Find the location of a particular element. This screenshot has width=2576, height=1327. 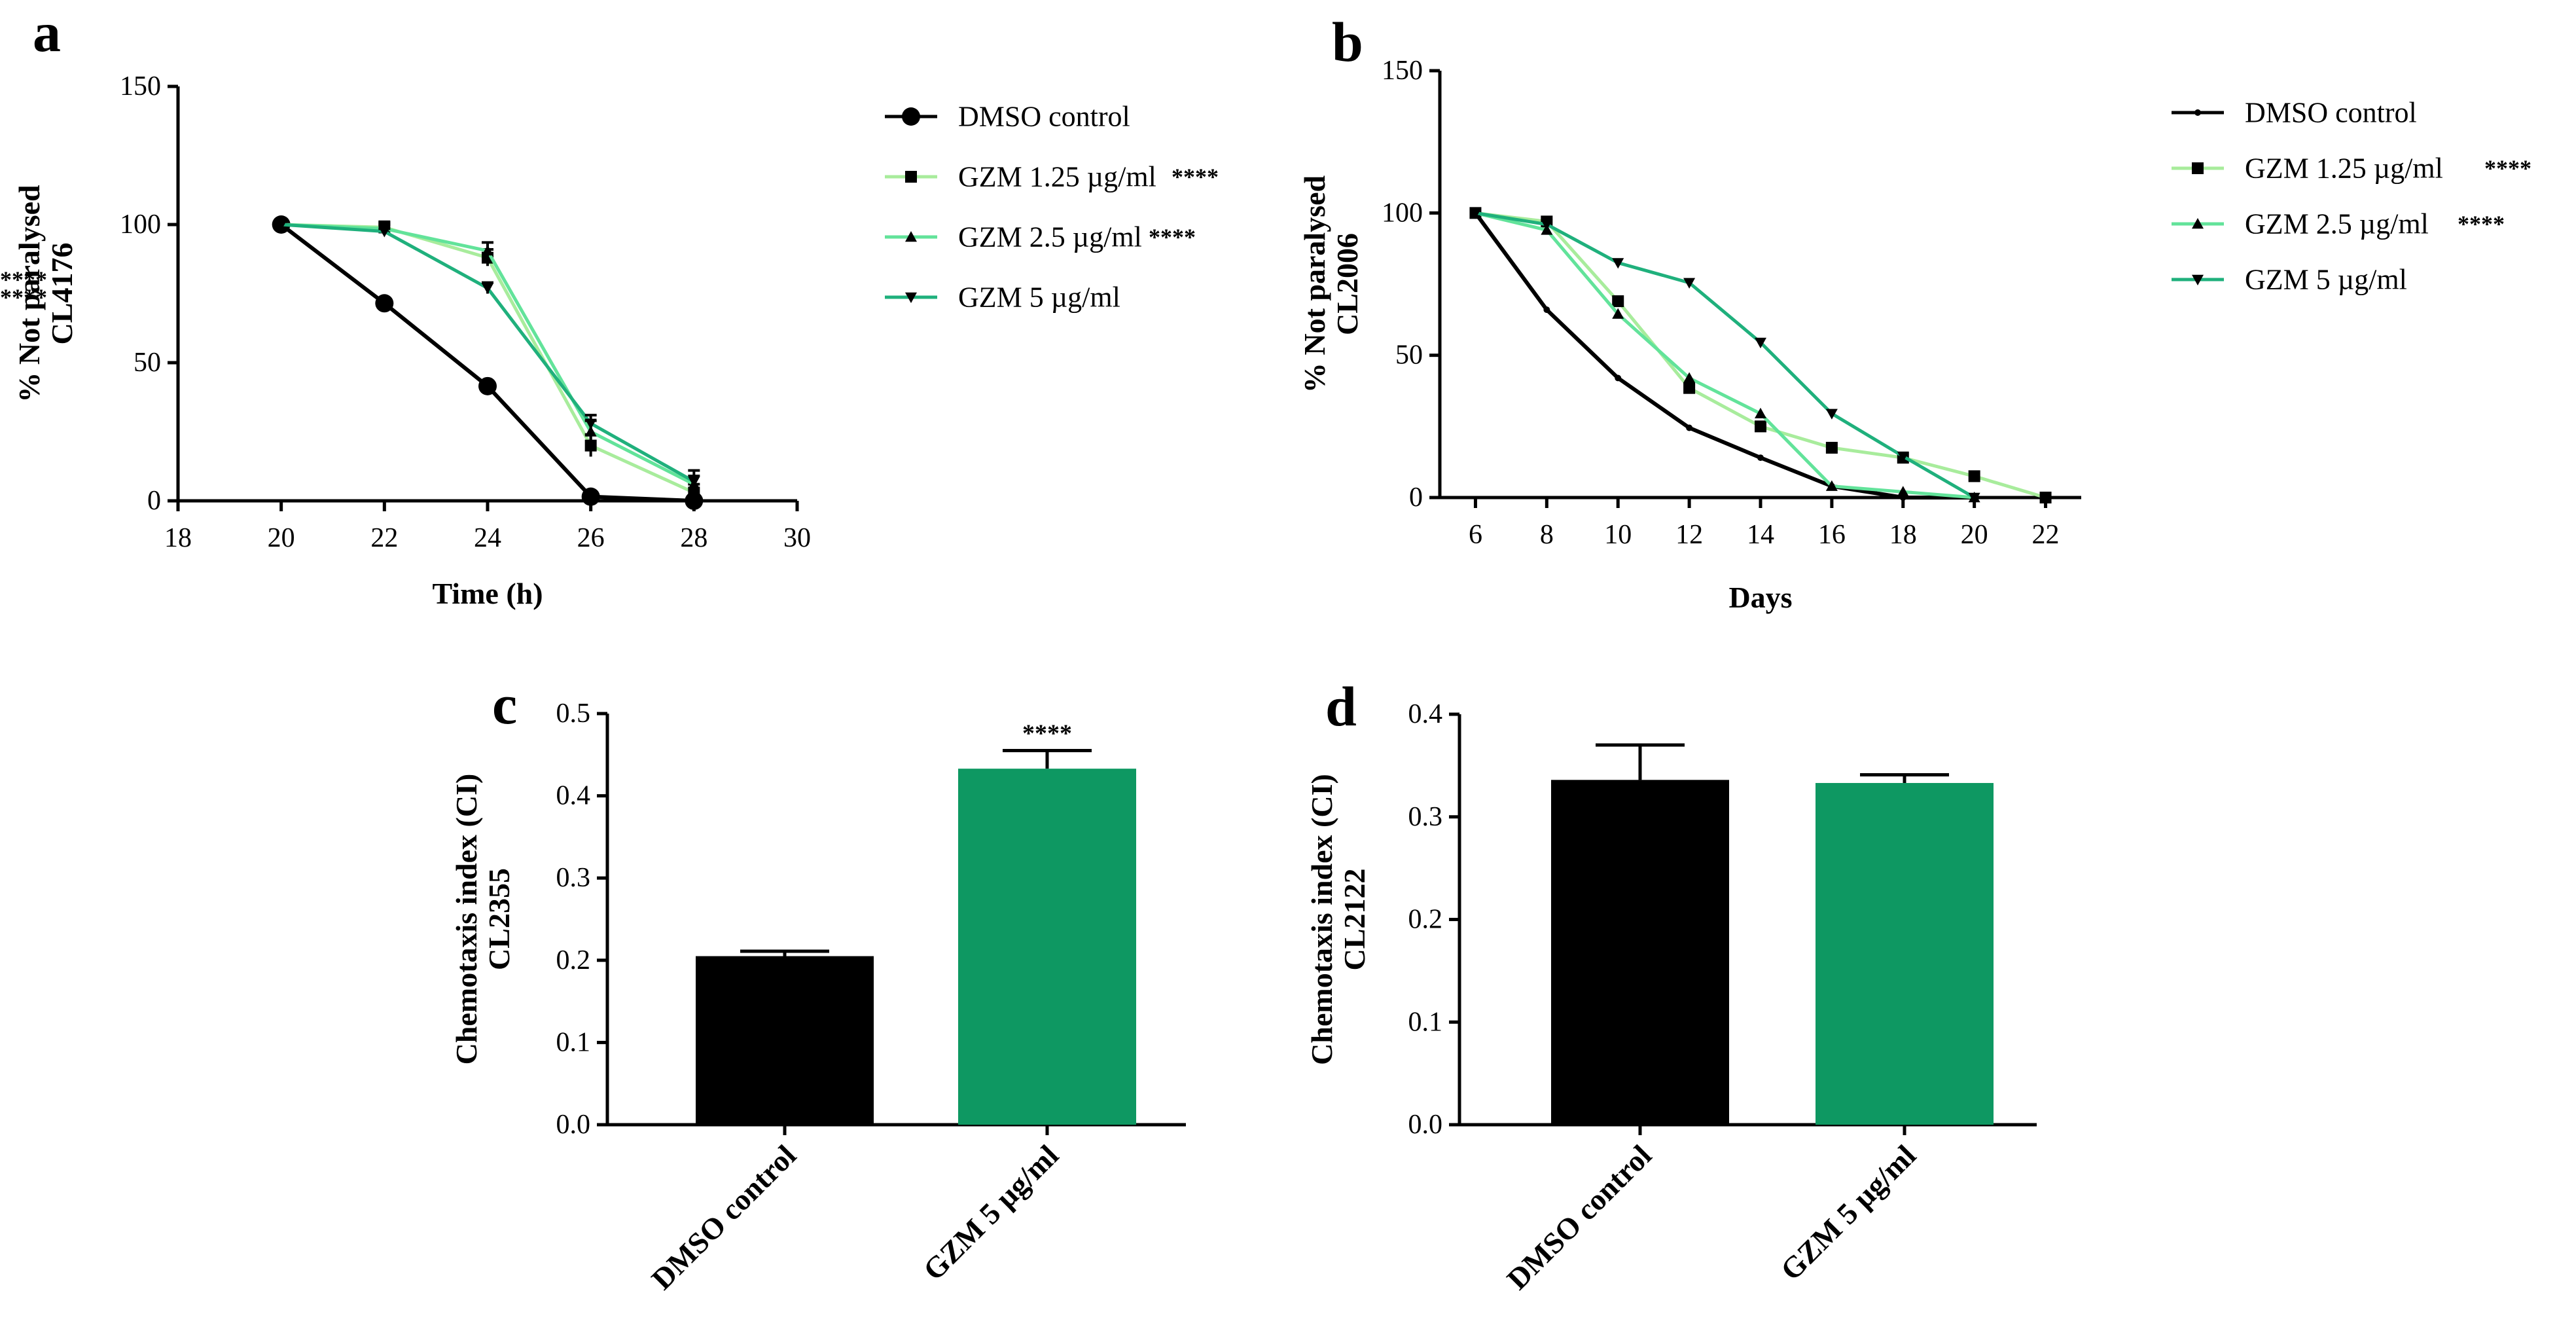

legend-significance-gzm5: **** is located at coordinates (23, 279).